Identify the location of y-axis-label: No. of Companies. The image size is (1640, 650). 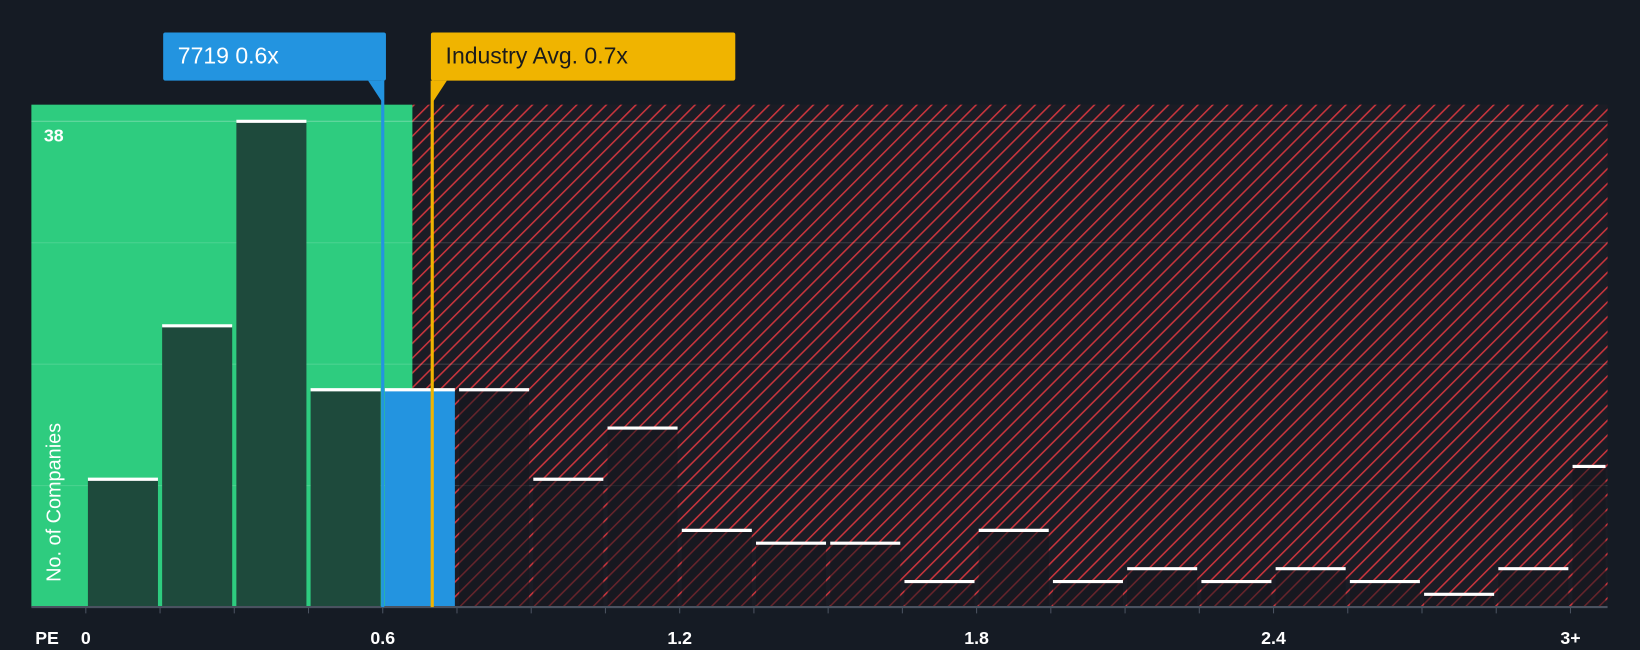
(55, 502).